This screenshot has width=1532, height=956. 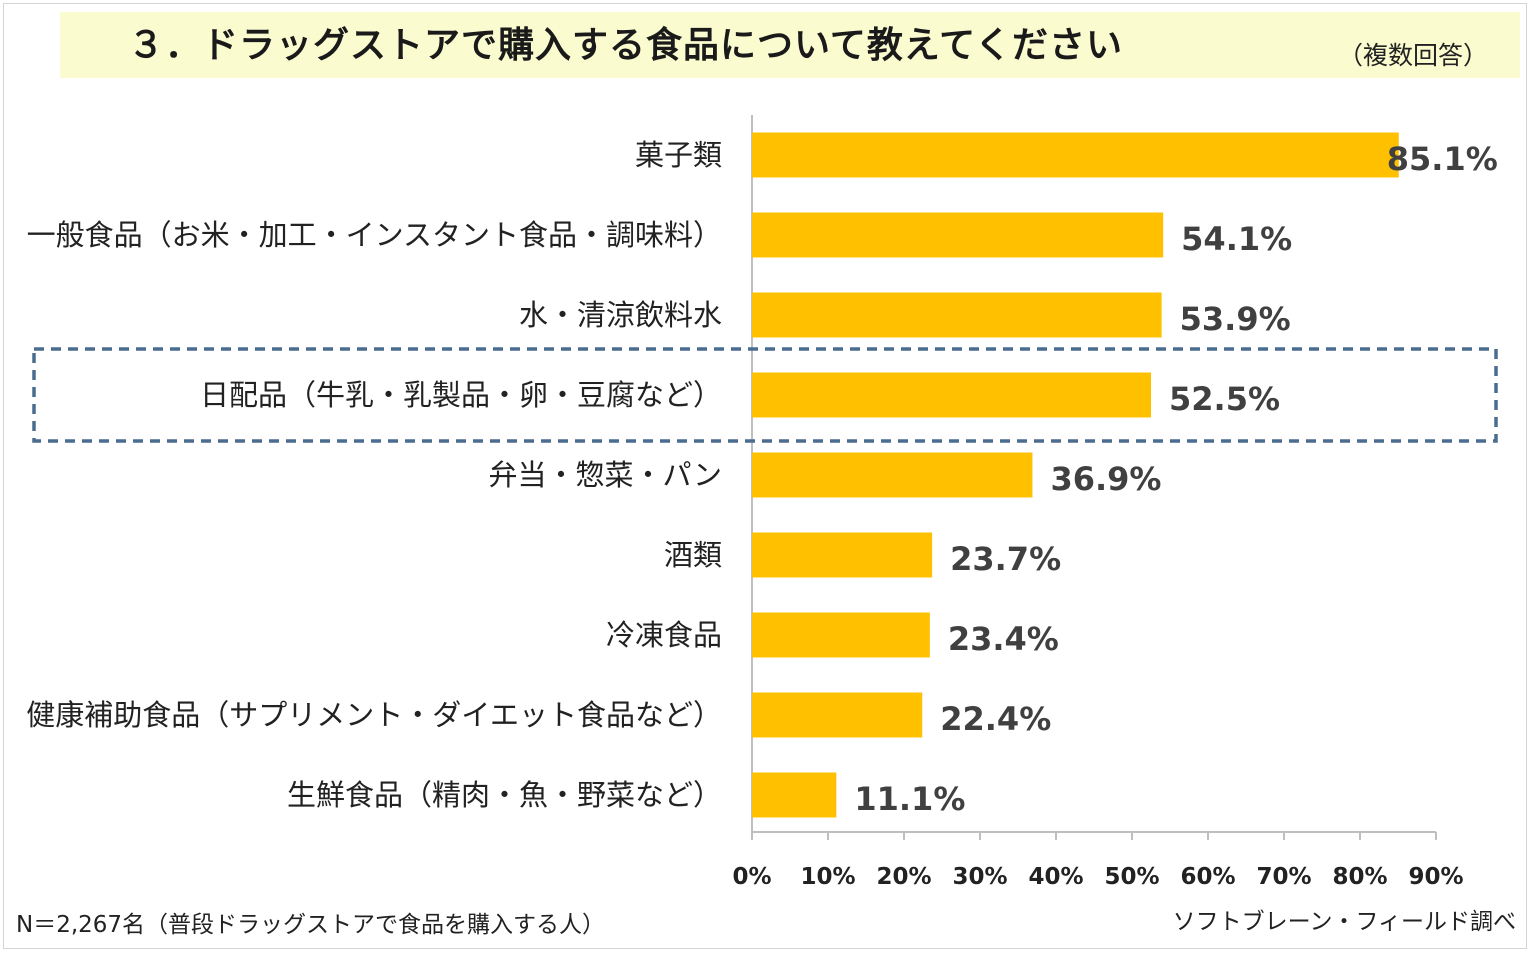 What do you see at coordinates (1003, 639) in the screenshot?
I see `value-label-category-7: 23.4%` at bounding box center [1003, 639].